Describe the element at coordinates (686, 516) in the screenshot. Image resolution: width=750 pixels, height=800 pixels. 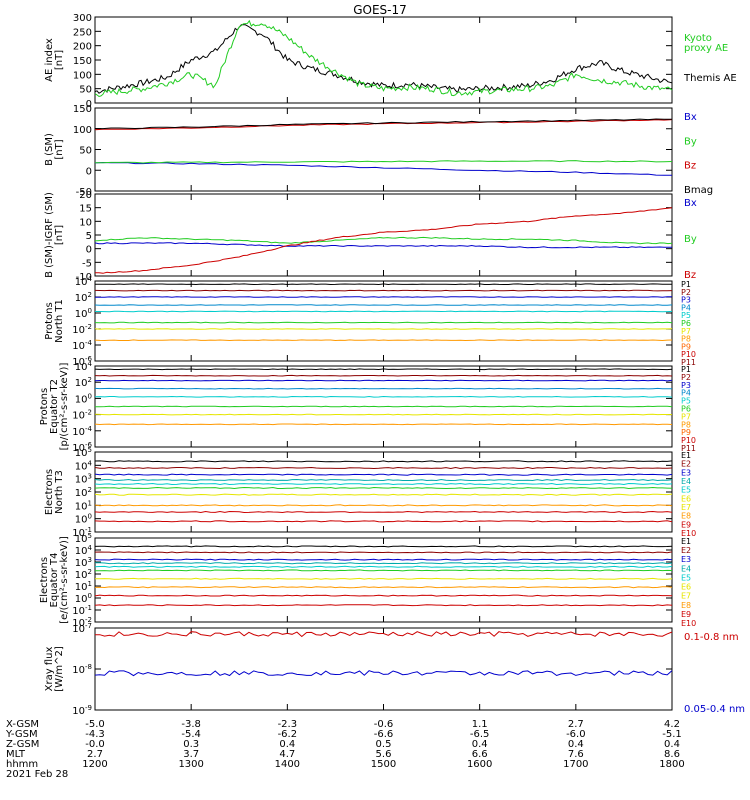
I see `legend-label: E8` at that location.